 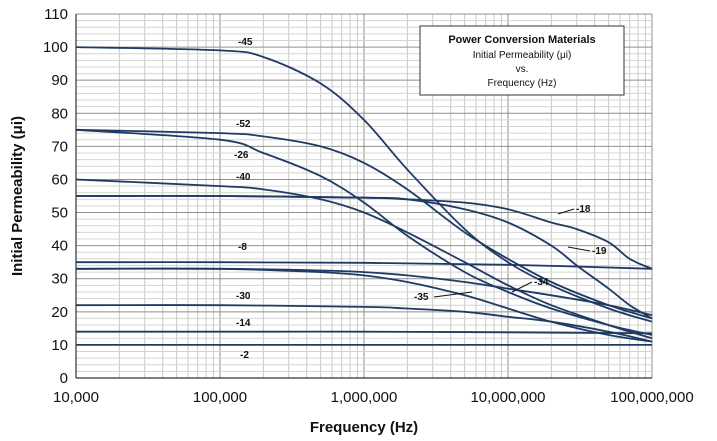 I want to click on y-tick-label: 60, so click(x=59, y=179).